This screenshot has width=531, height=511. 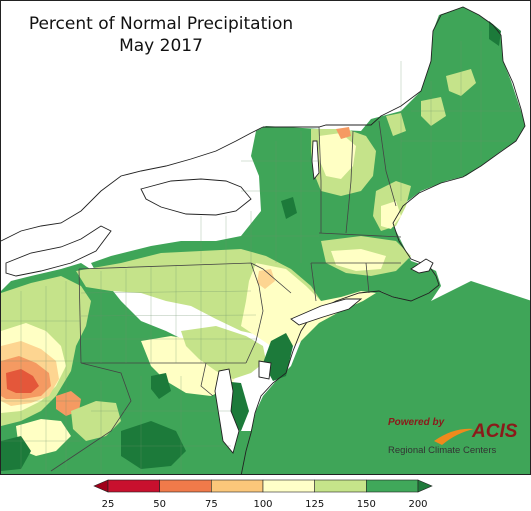 What do you see at coordinates (367, 278) in the screenshot?
I see `ct-ri-border` at bounding box center [367, 278].